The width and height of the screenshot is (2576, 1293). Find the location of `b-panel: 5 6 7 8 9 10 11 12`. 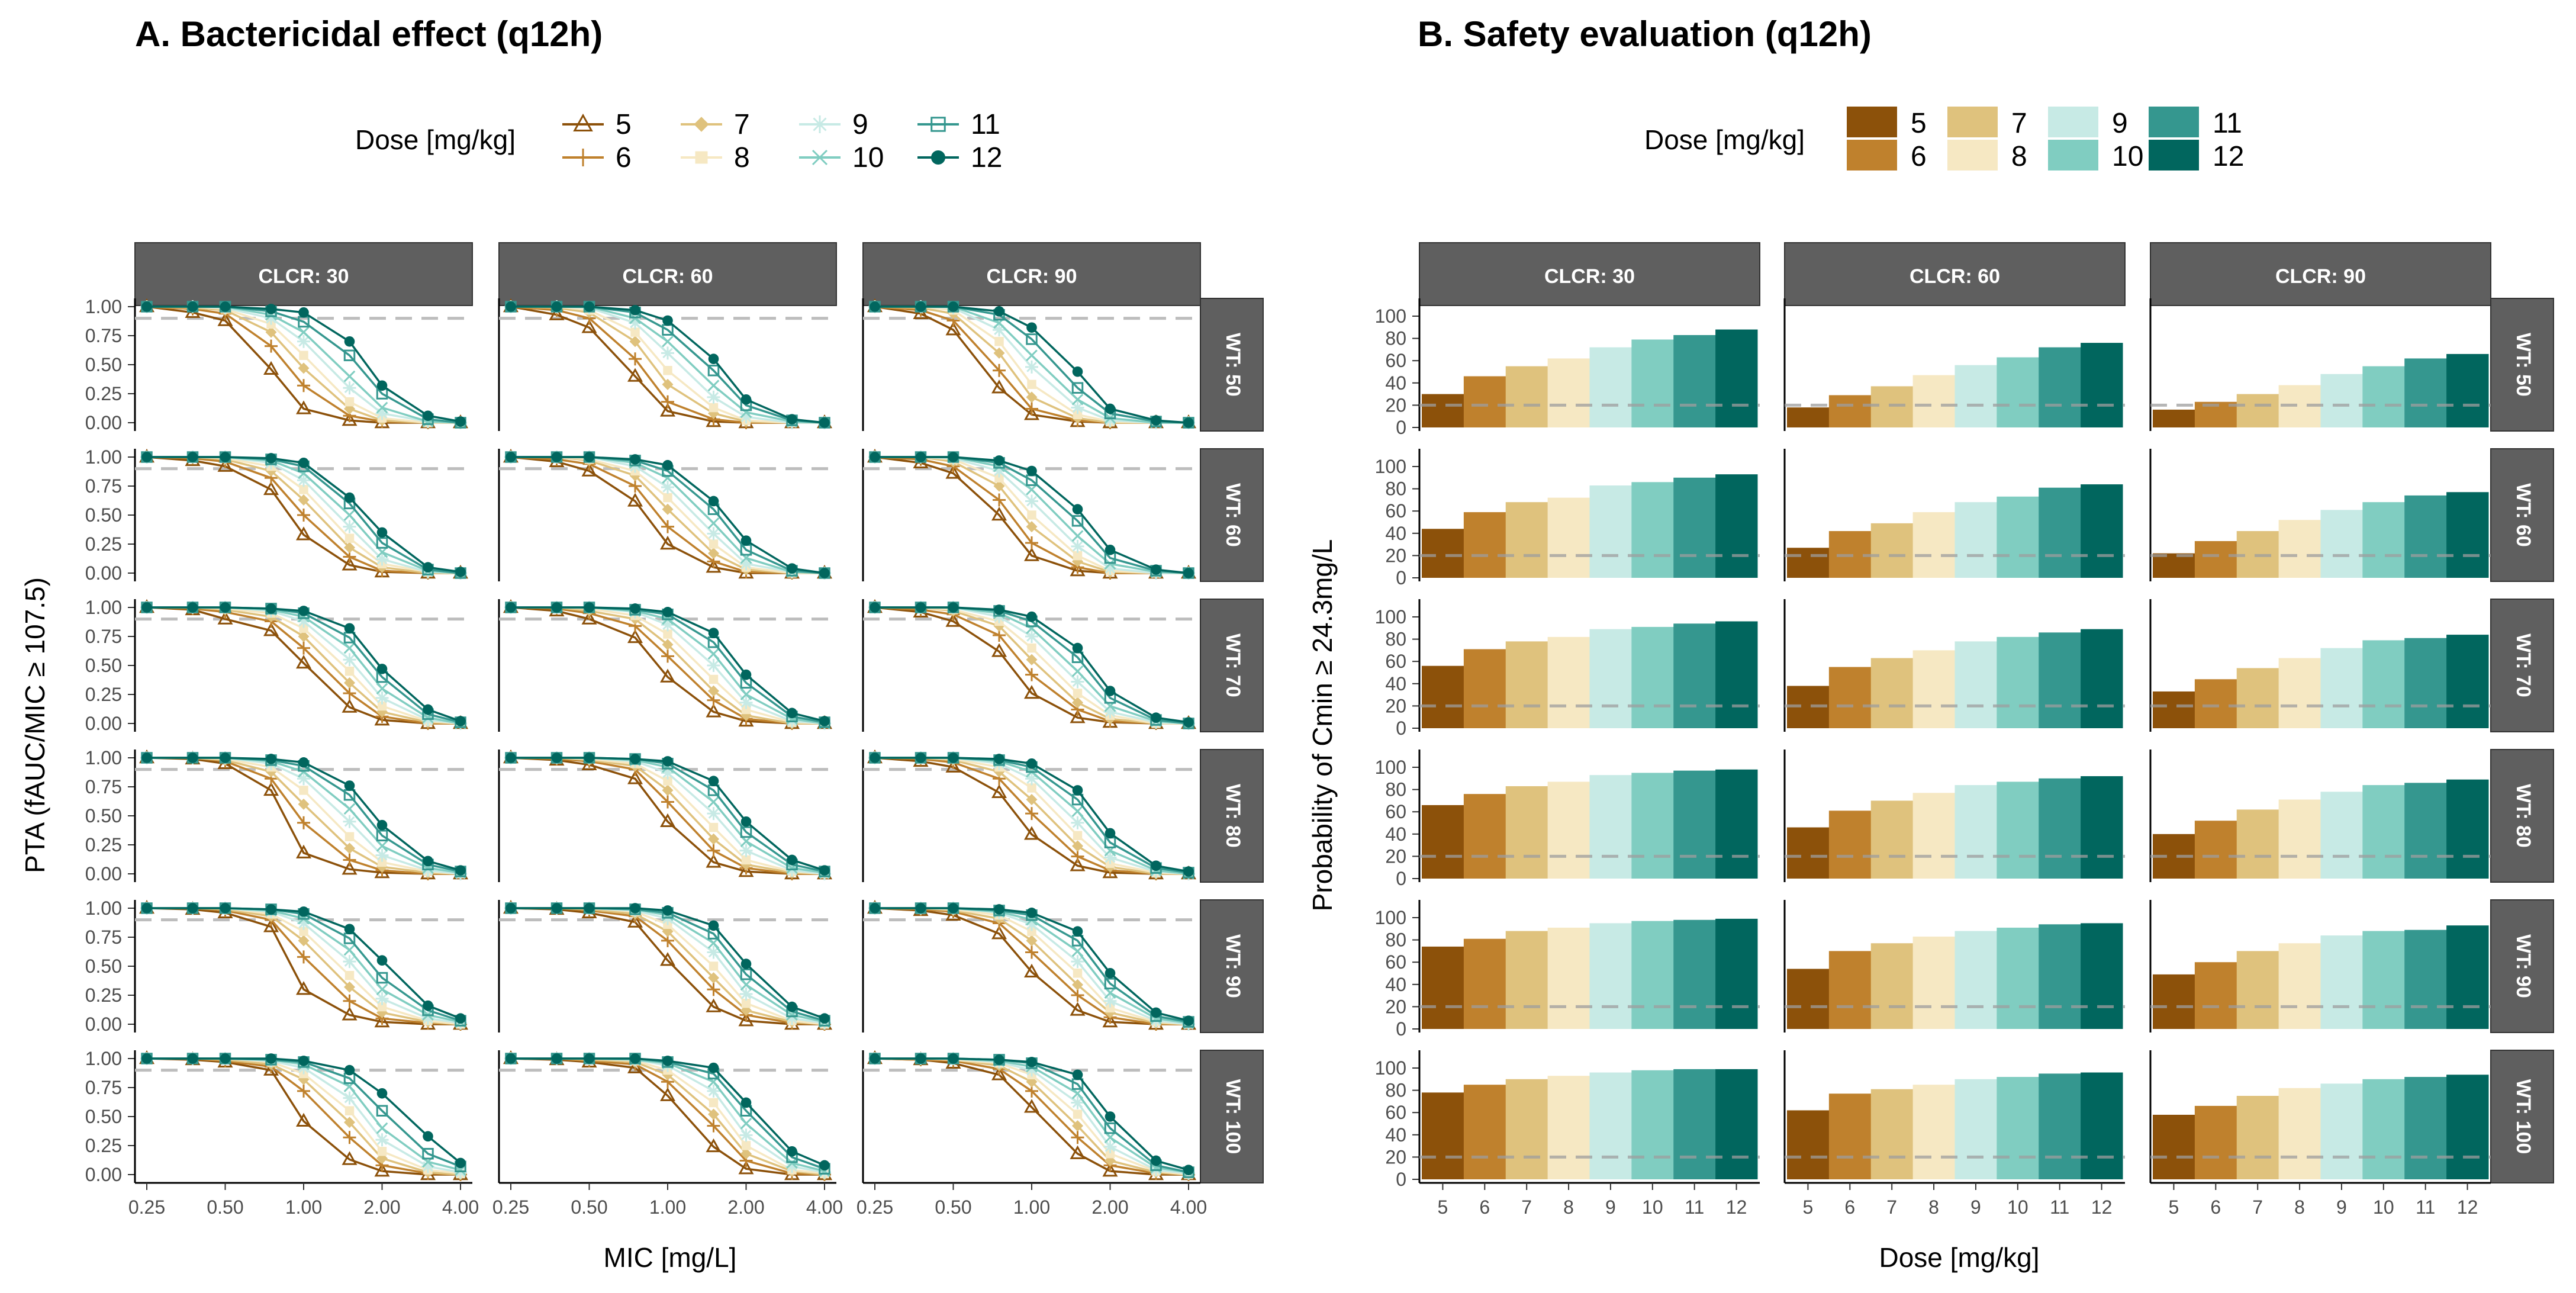

b-panel: 5 6 7 8 9 10 11 12 is located at coordinates (1954, 1134).